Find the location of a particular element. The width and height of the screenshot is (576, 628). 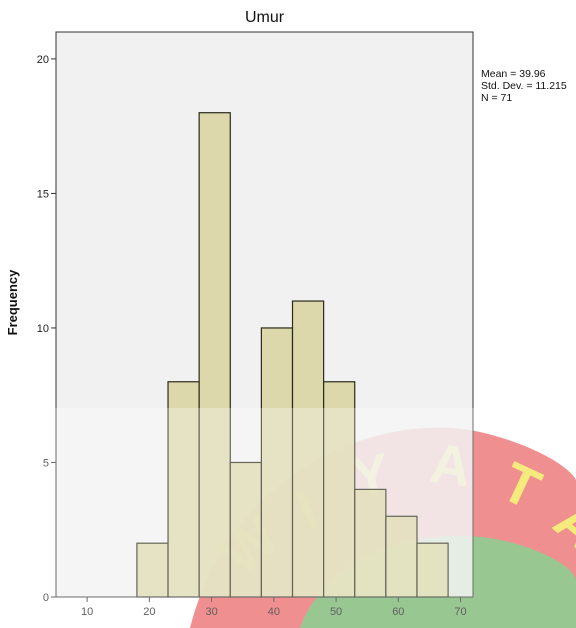

y-axis: 0 5 10 15 20 is located at coordinates (46, 329).